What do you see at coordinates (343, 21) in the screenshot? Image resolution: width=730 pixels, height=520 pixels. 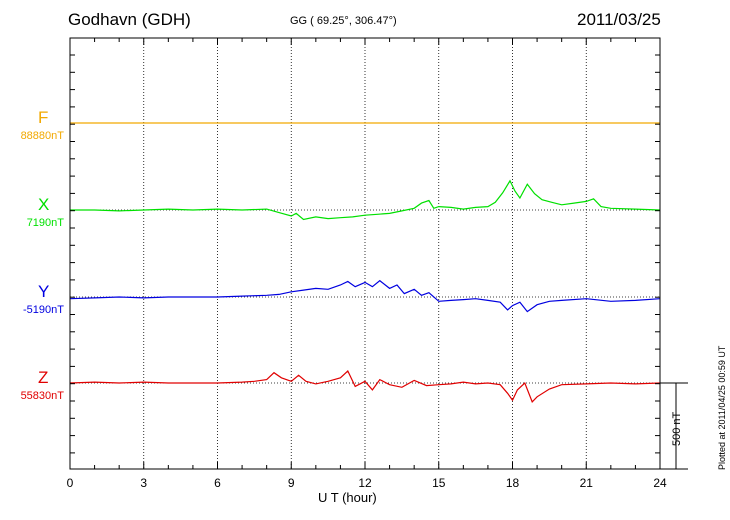 I see `station-coords: GG ( 69.25°, 306.47°)` at bounding box center [343, 21].